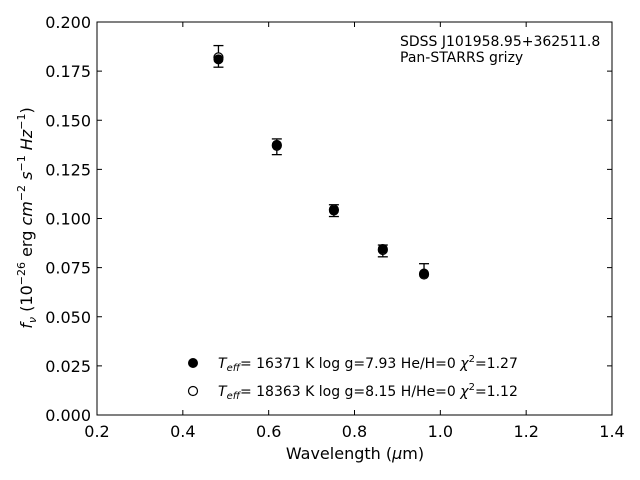  Describe the element at coordinates (368, 392) in the screenshot. I see `legend-entry-2: Teff= 18363 K log g=8.15 H/He=0 χ2=1.12` at that location.